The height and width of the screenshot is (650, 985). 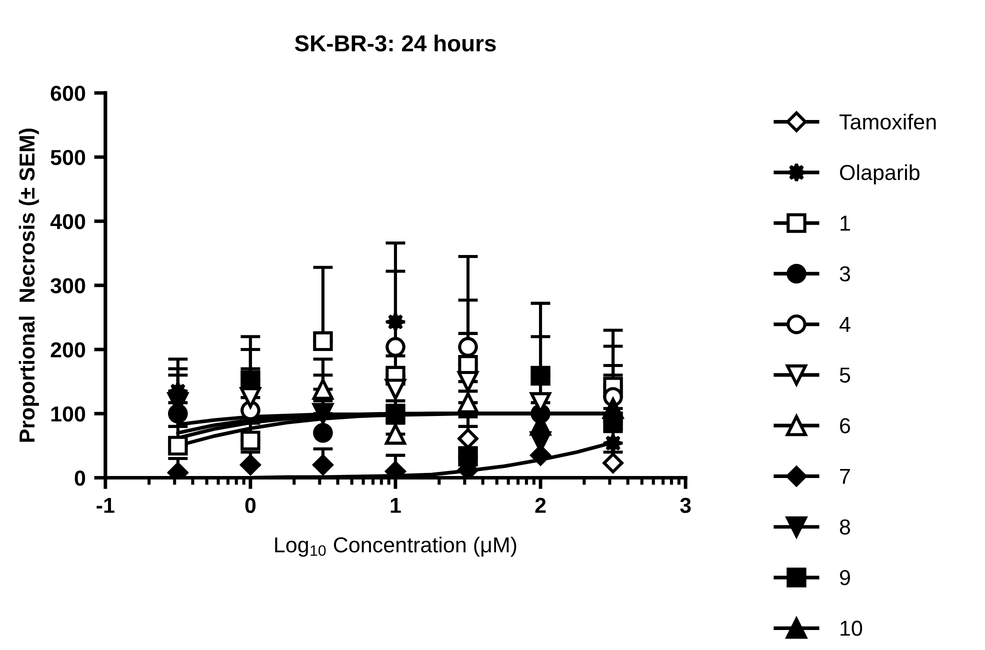 What do you see at coordinates (395, 546) in the screenshot?
I see `x-axis-title: Log$_{10}$ Concentration (μM)` at bounding box center [395, 546].